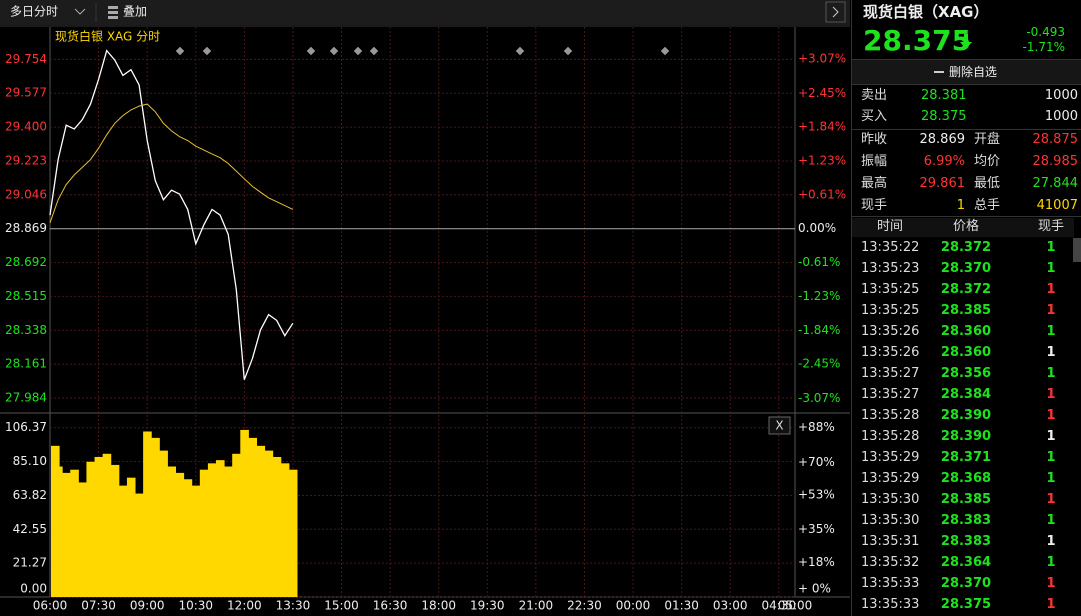  Describe the element at coordinates (34, 12) in the screenshot. I see `tab: 多日分时` at that location.